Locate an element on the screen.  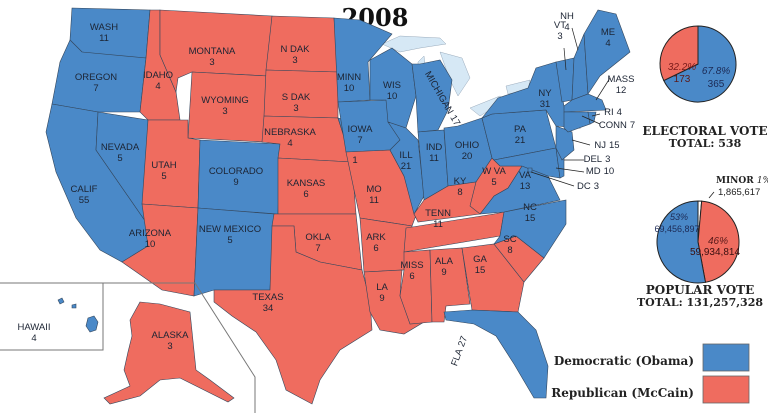
state-label-ny: NY 31 is located at coordinates (545, 99).